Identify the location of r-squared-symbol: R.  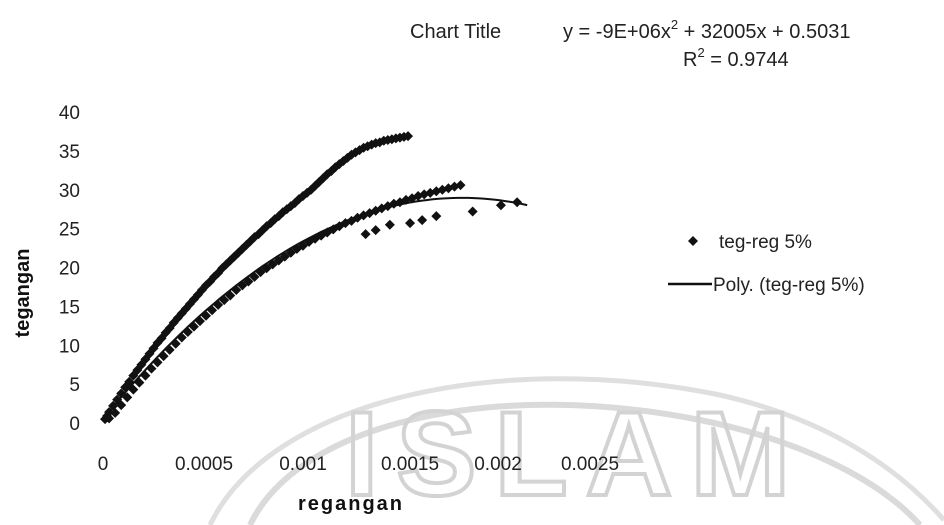
(690, 60).